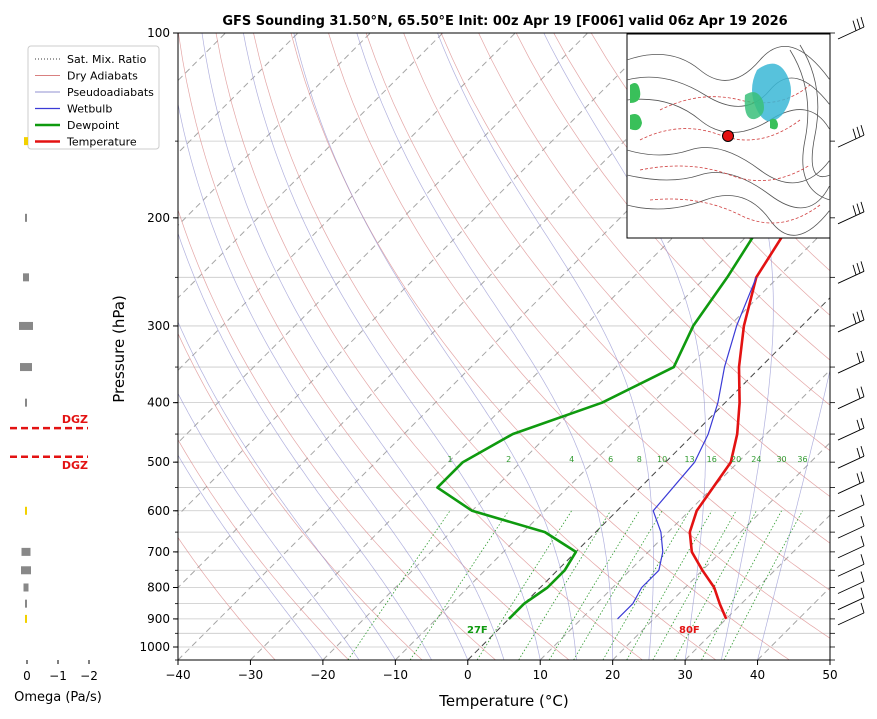  I want to click on x-tick-label: 20, so click(612, 675).